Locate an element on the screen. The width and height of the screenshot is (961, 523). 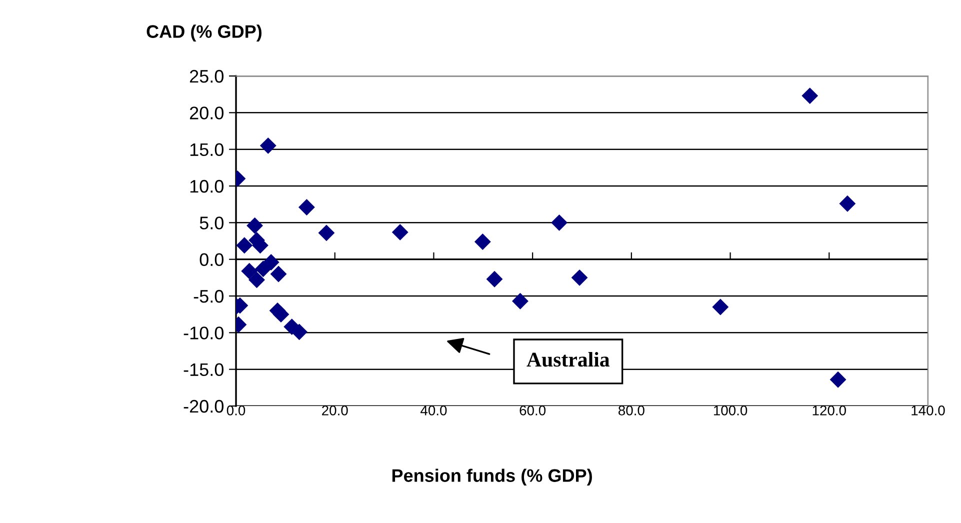
x-tick-label: 60.0 is located at coordinates (533, 411).